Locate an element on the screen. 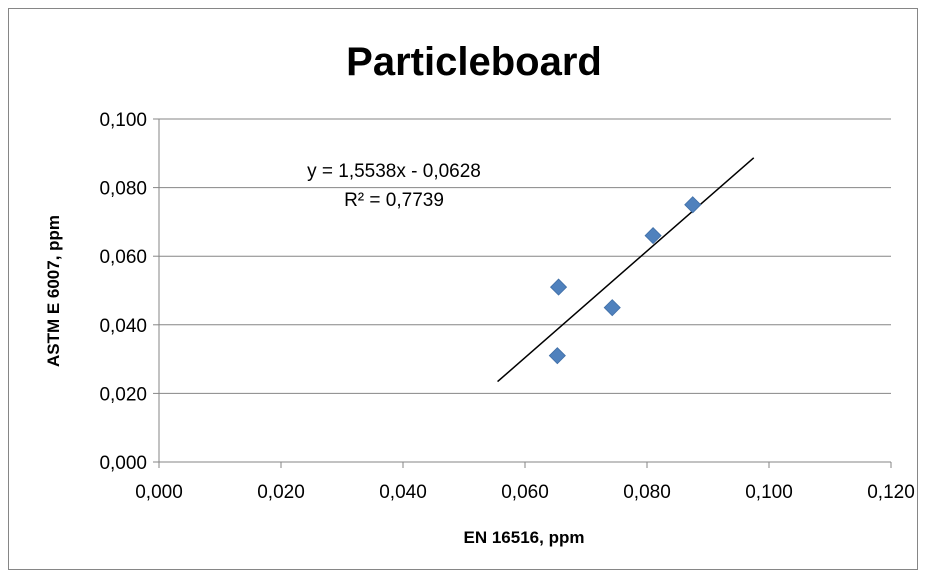 This screenshot has width=926, height=578. trendline-group is located at coordinates (626, 270).